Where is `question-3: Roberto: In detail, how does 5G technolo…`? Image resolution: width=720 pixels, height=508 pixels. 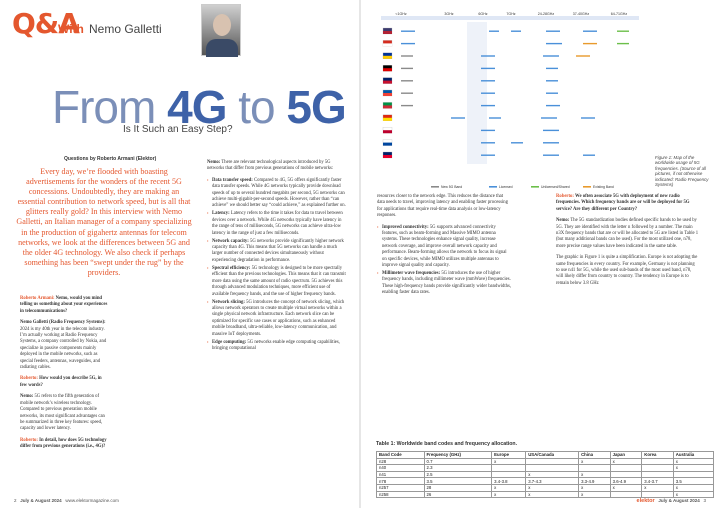
question-3: Roberto: In detail, how does 5G technolo… is located at coordinates (64, 444).